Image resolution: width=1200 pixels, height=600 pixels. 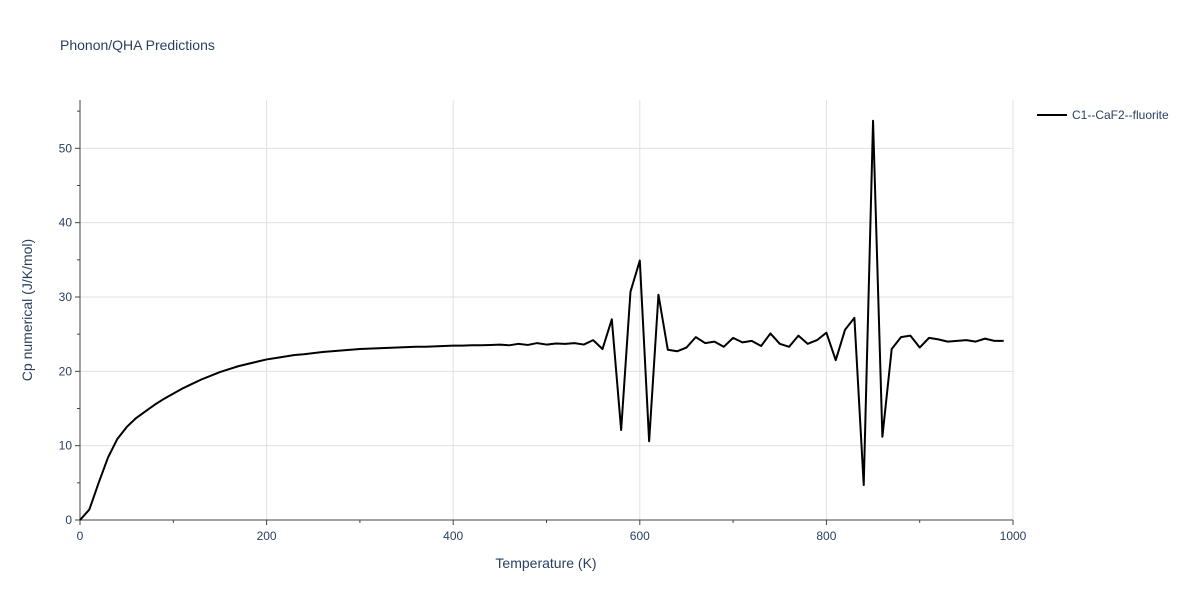 What do you see at coordinates (267, 536) in the screenshot?
I see `x-tick-label: 200` at bounding box center [267, 536].